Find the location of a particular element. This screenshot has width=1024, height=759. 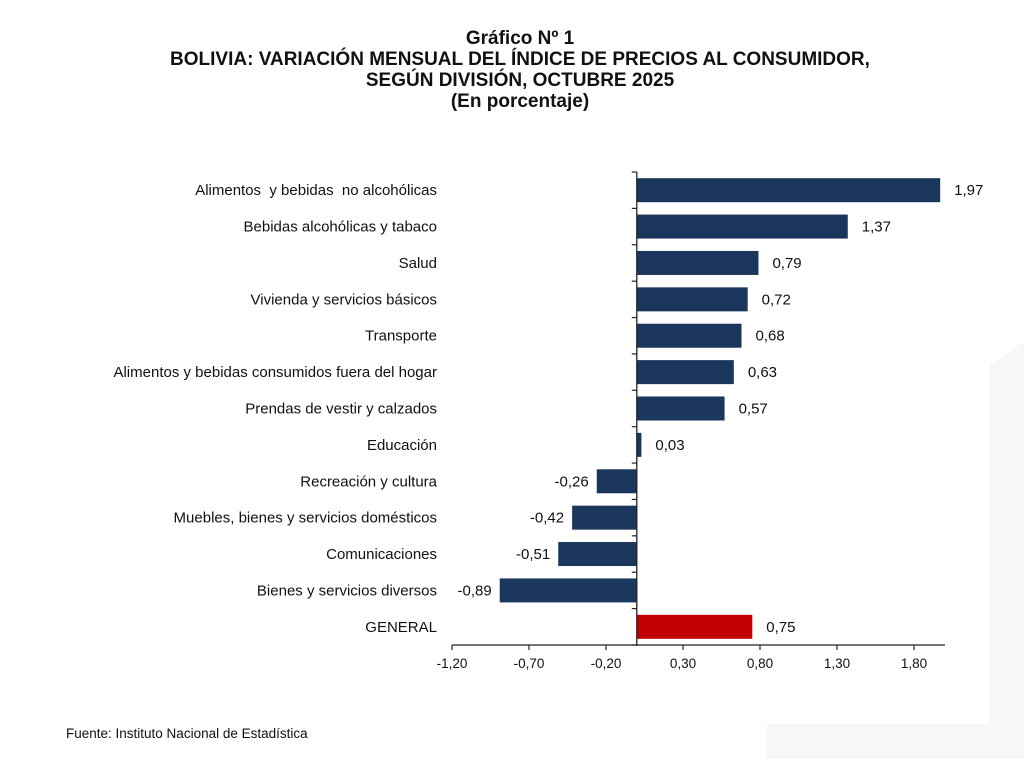

x-tick-label: 1,80 is located at coordinates (914, 663).